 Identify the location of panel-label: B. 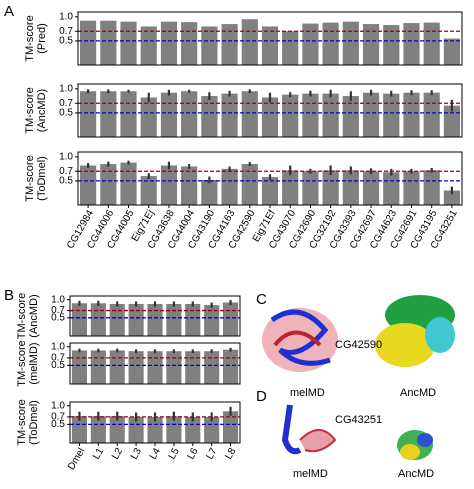
(9, 295).